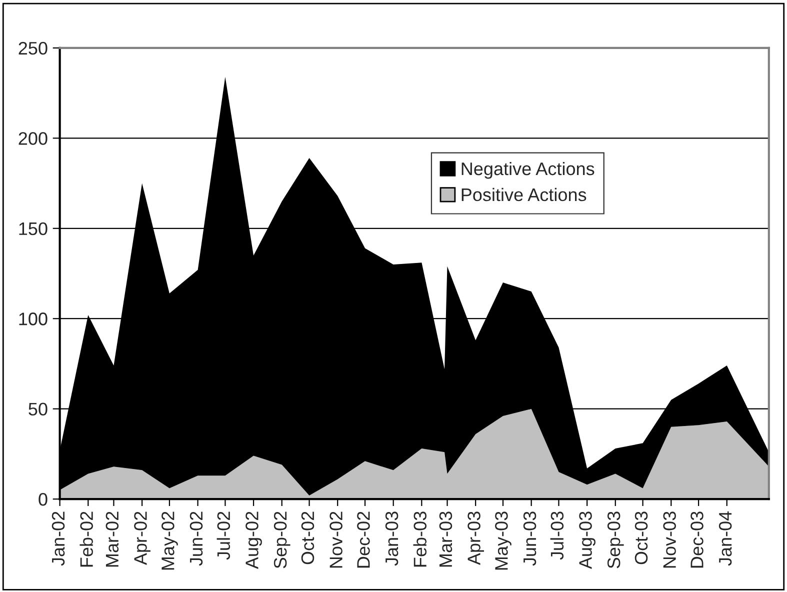 This screenshot has width=787, height=592. Describe the element at coordinates (476, 539) in the screenshot. I see `x-tick-label: Apr-03` at that location.